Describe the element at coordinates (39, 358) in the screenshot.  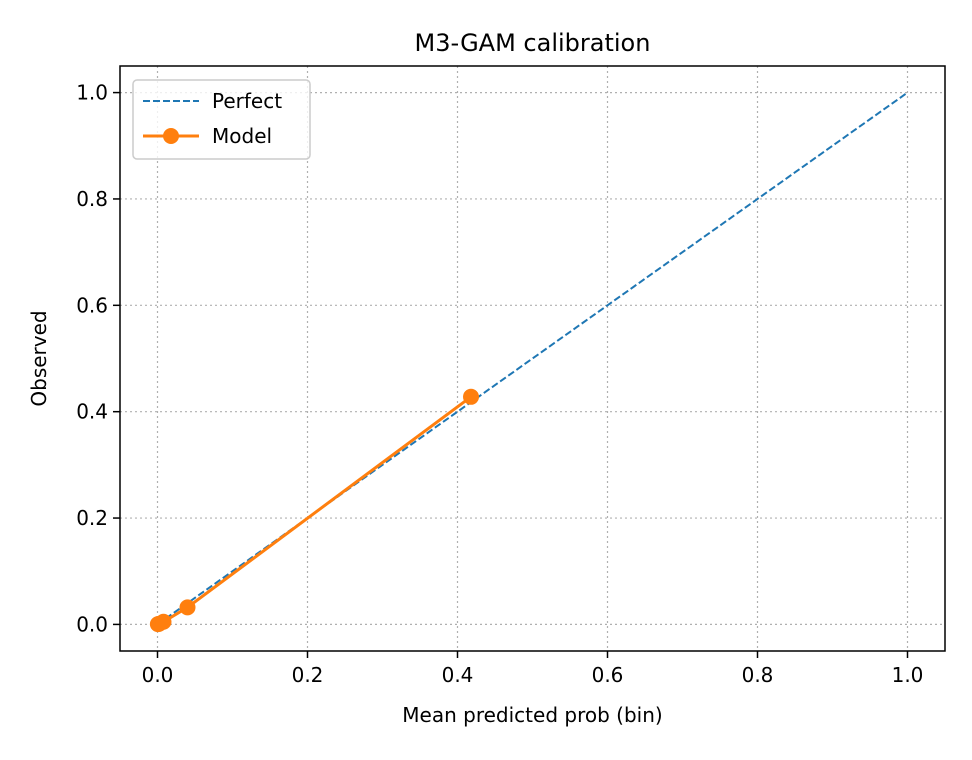
I see `y-axis-label: Observed` at that location.